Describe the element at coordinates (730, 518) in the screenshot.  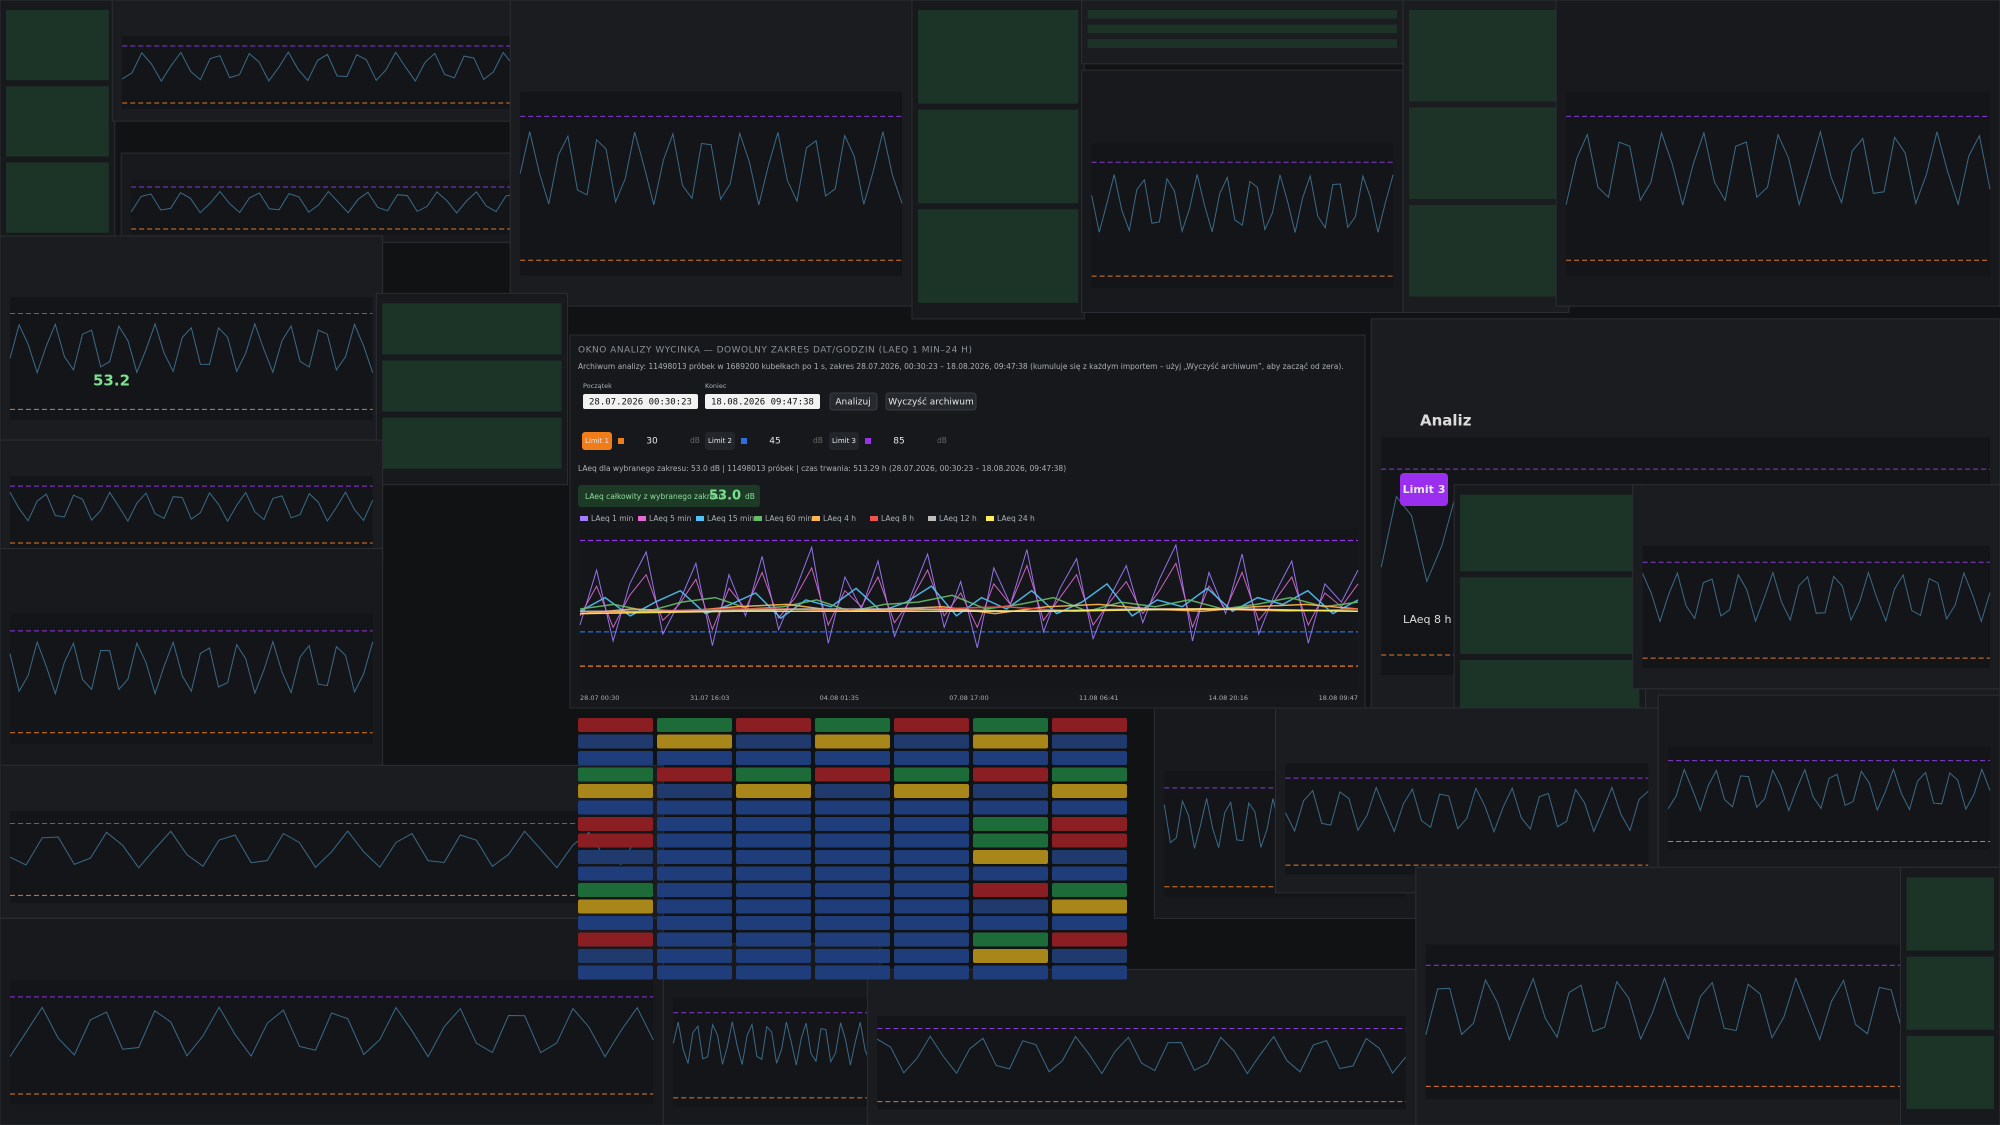
I see `legend-label: LAeq 15 min` at that location.